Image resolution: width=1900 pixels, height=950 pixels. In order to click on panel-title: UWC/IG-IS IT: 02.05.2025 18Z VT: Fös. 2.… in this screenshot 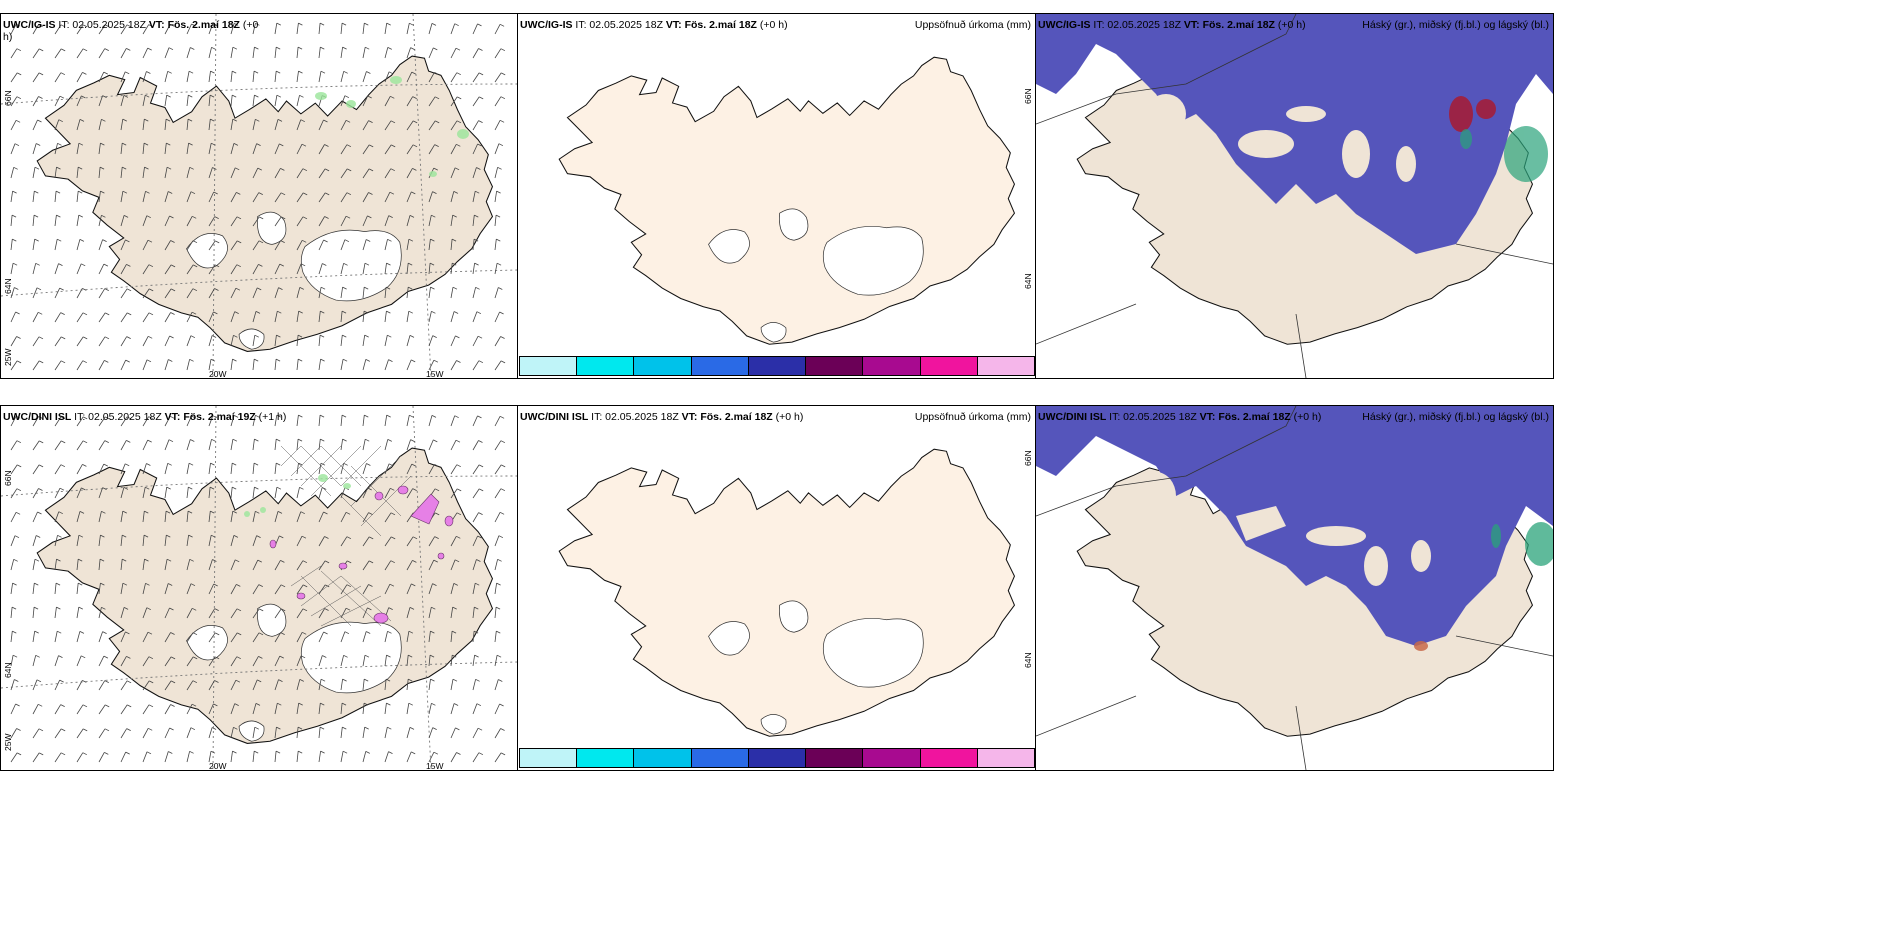, I will do `click(1172, 25)`.